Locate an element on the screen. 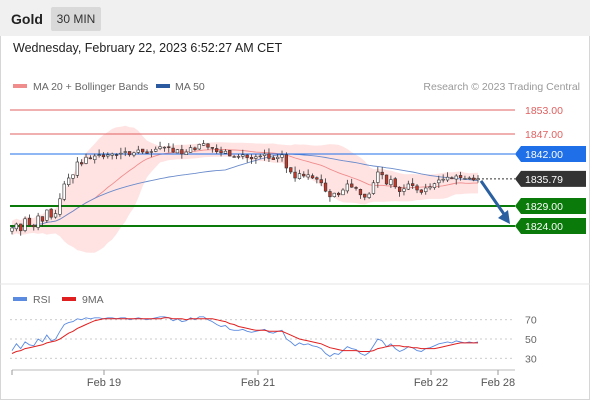 The image size is (590, 400). rsi-ma-legend-swatch is located at coordinates (69, 299).